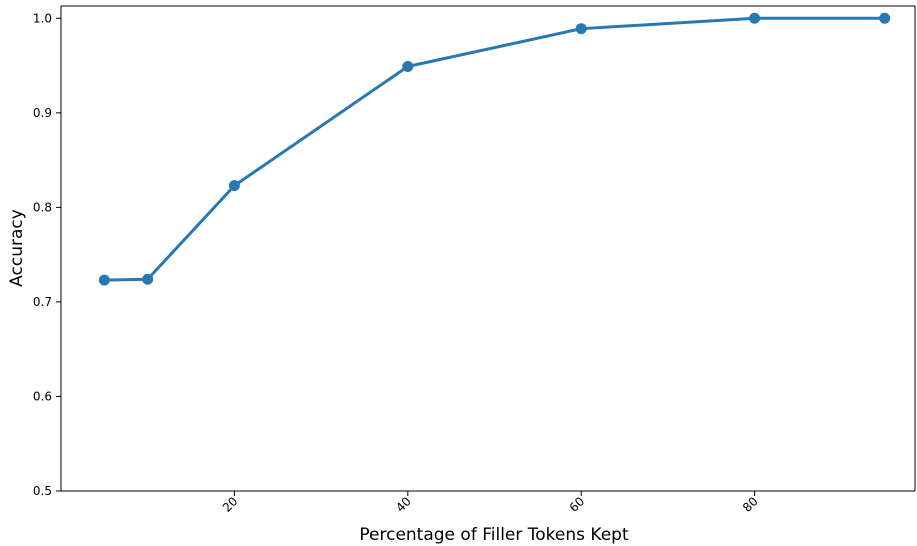 Image resolution: width=917 pixels, height=546 pixels. What do you see at coordinates (17, 248) in the screenshot?
I see `y-axis-label: Accuracy` at bounding box center [17, 248].